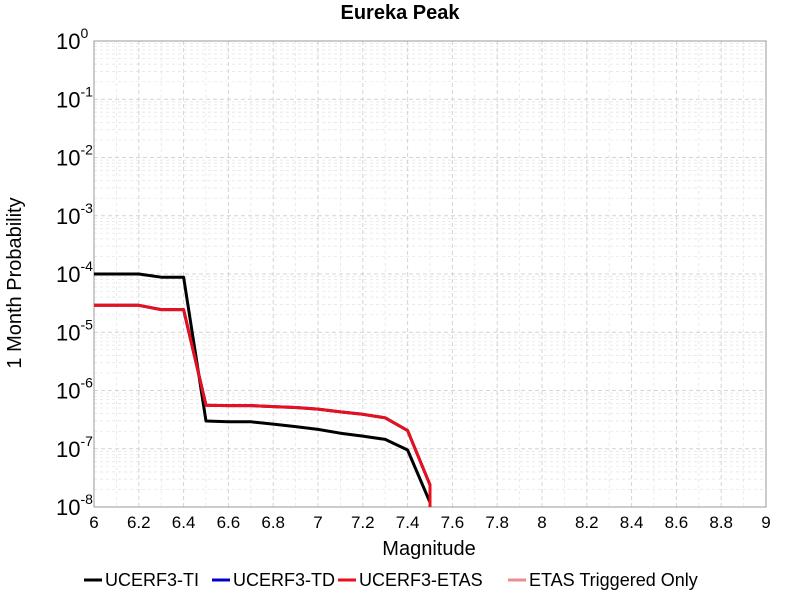 The height and width of the screenshot is (600, 800). What do you see at coordinates (15, 282) in the screenshot?
I see `y-axis-label: 1 Month Probability` at bounding box center [15, 282].